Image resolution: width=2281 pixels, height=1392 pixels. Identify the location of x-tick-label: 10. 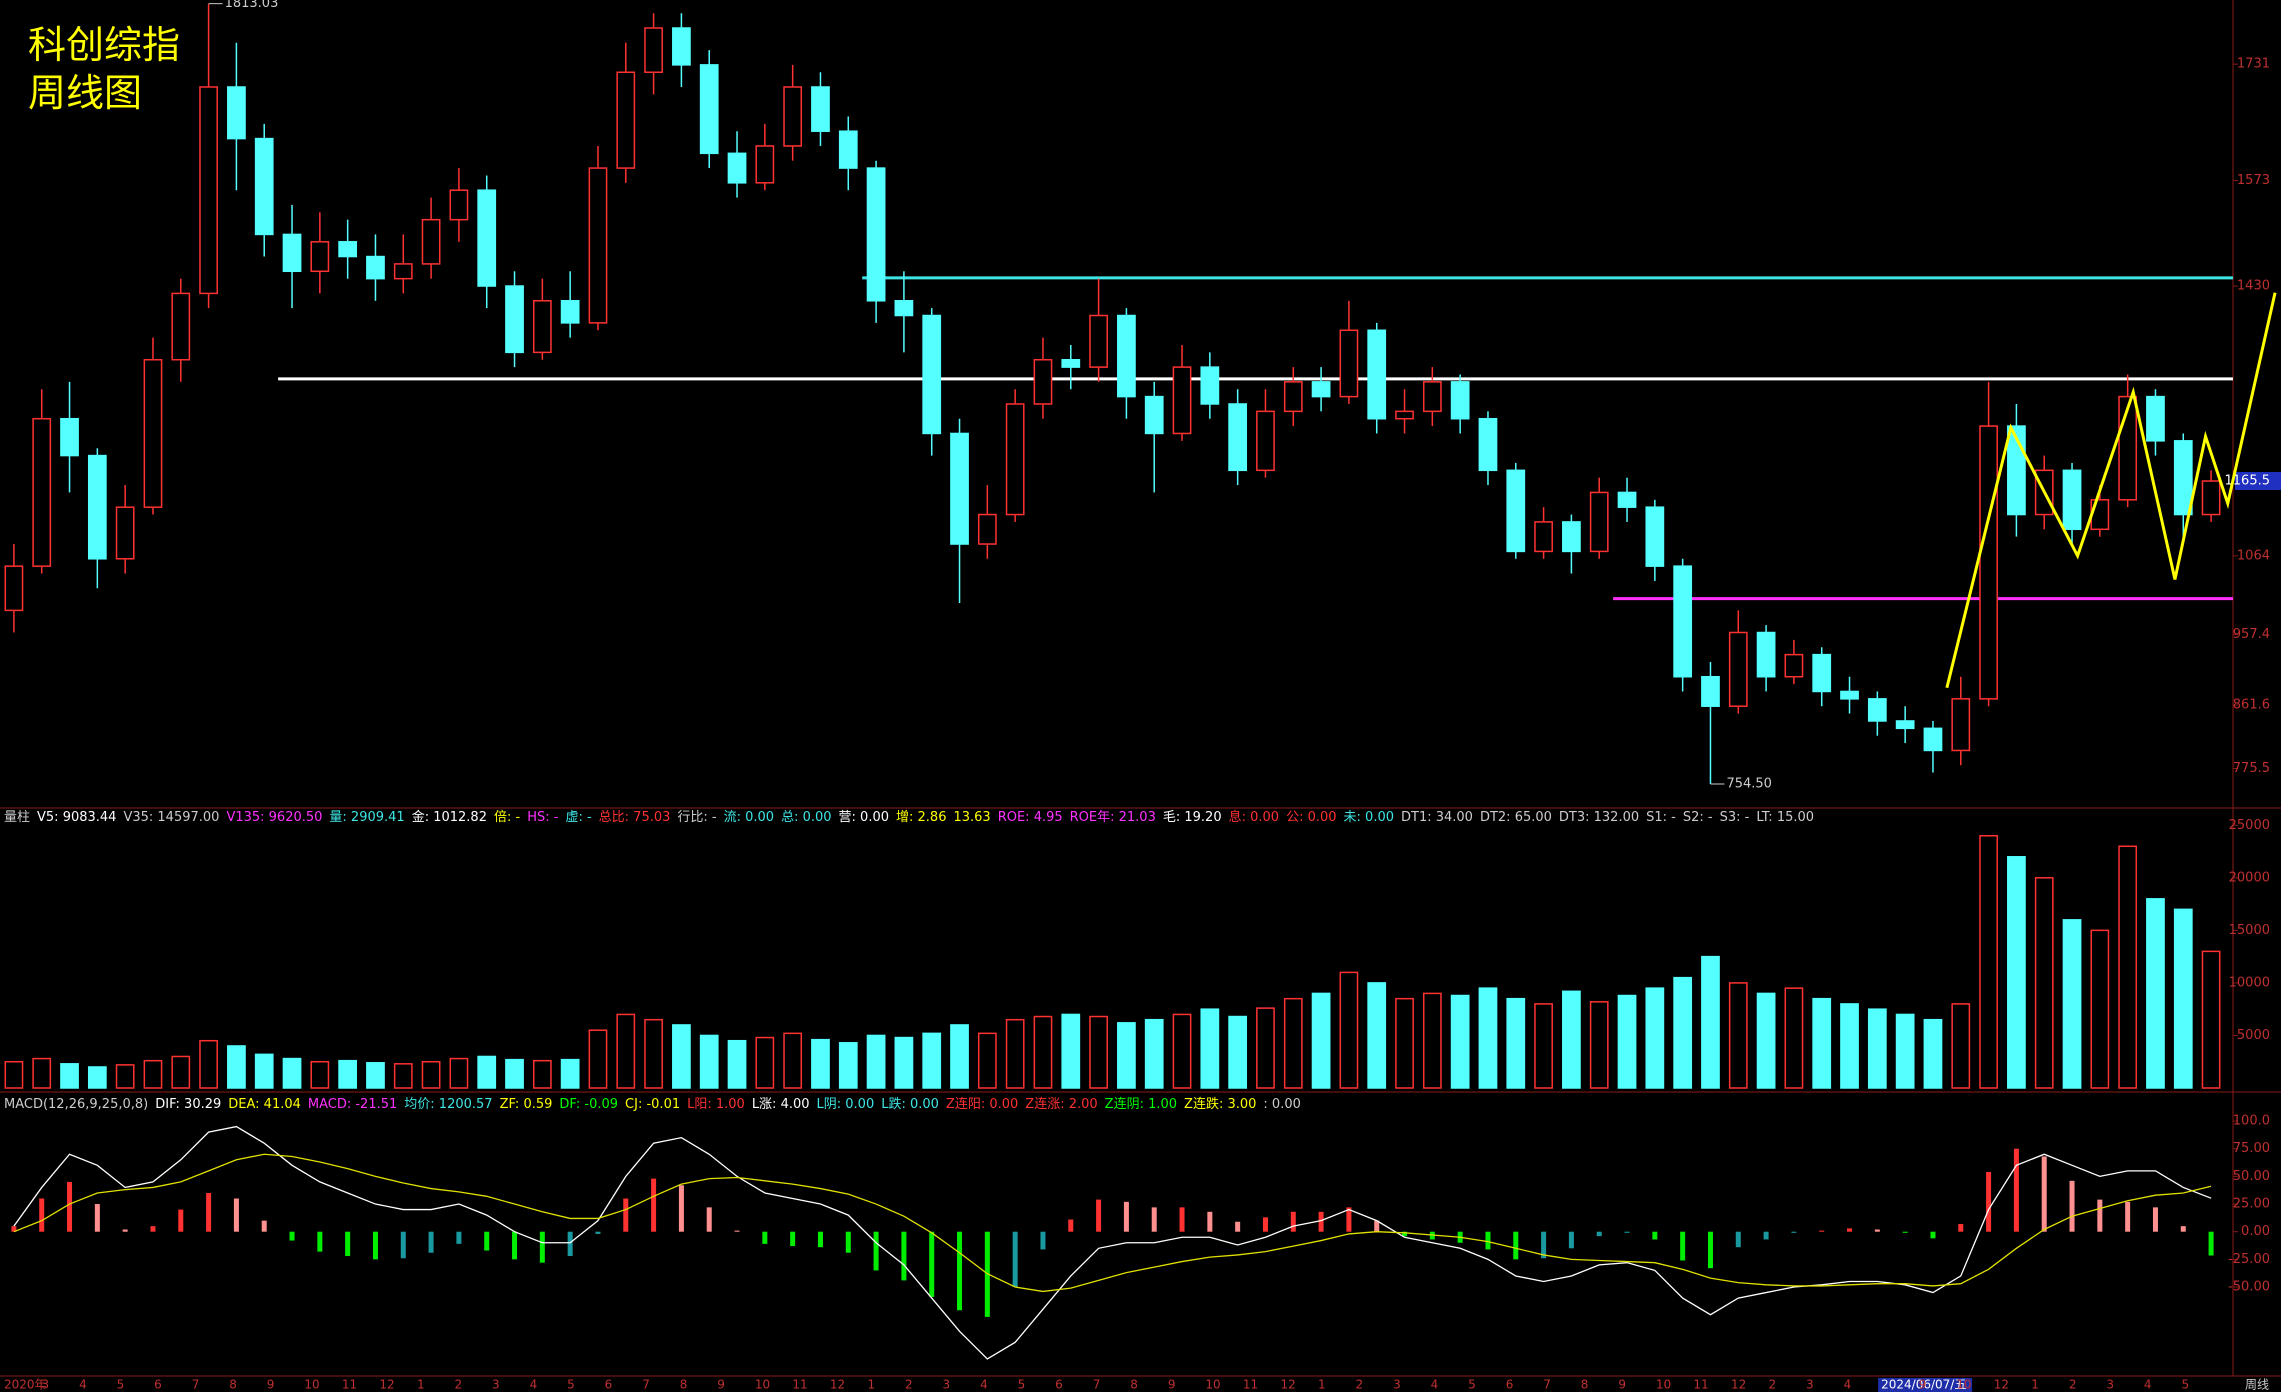
(1212, 1385).